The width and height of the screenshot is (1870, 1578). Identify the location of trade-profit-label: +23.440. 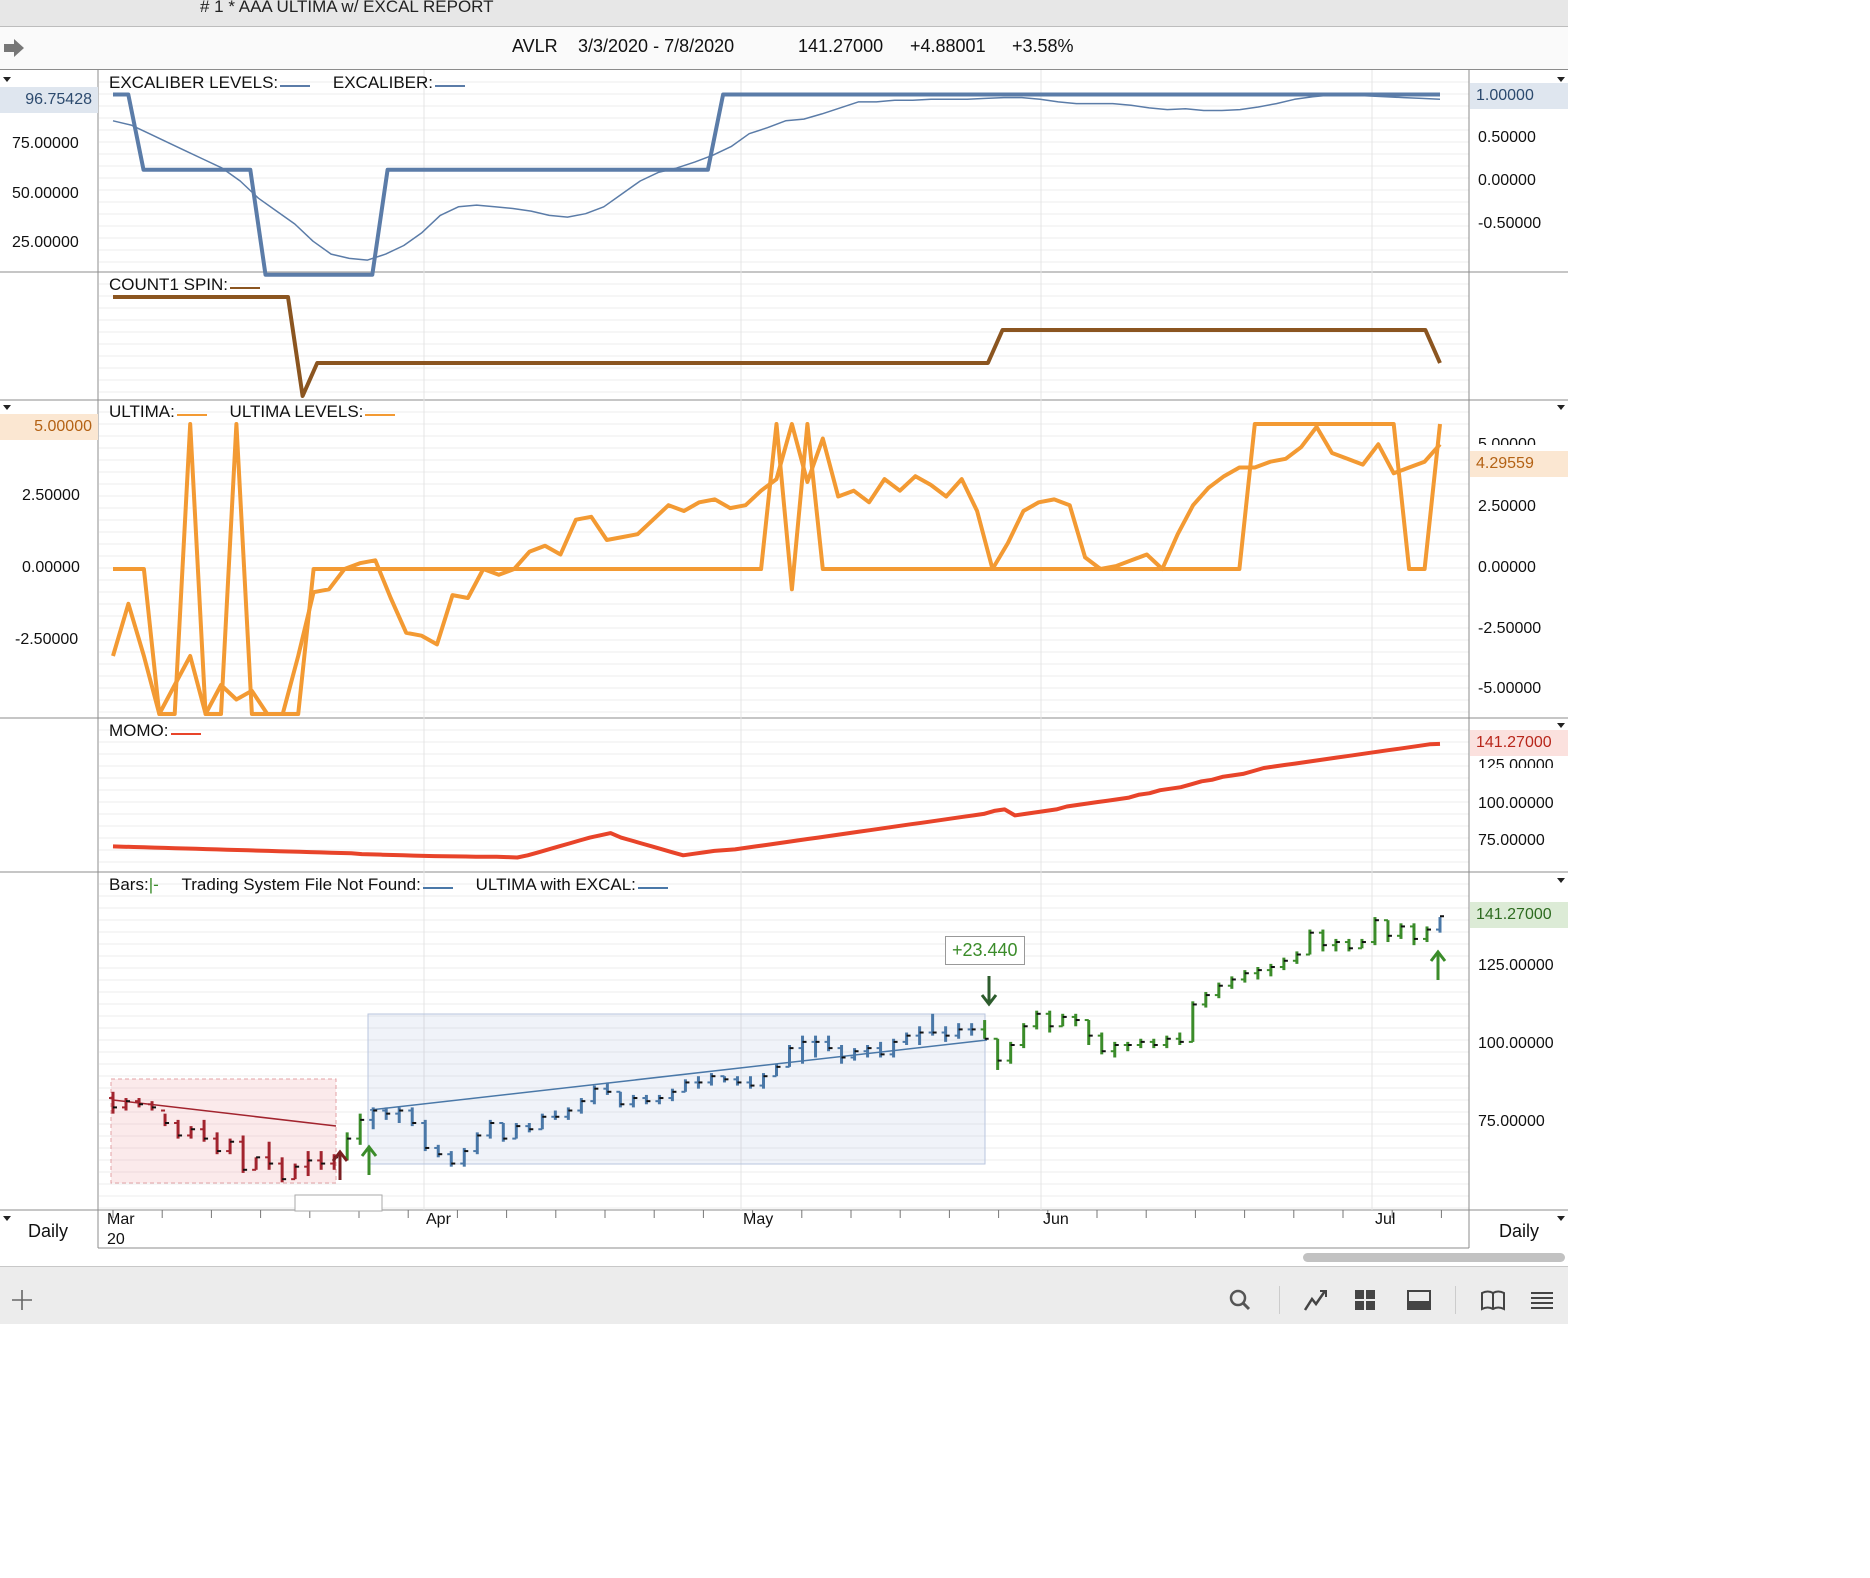
(985, 950).